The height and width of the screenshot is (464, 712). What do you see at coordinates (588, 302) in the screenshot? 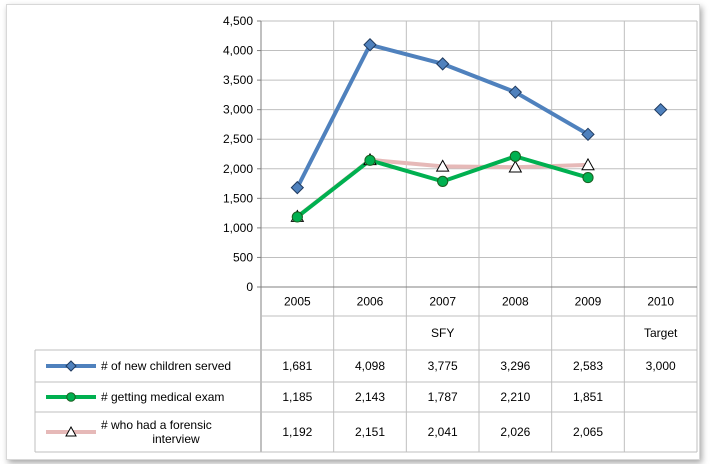
I see `x-tick-label: 2009` at bounding box center [588, 302].